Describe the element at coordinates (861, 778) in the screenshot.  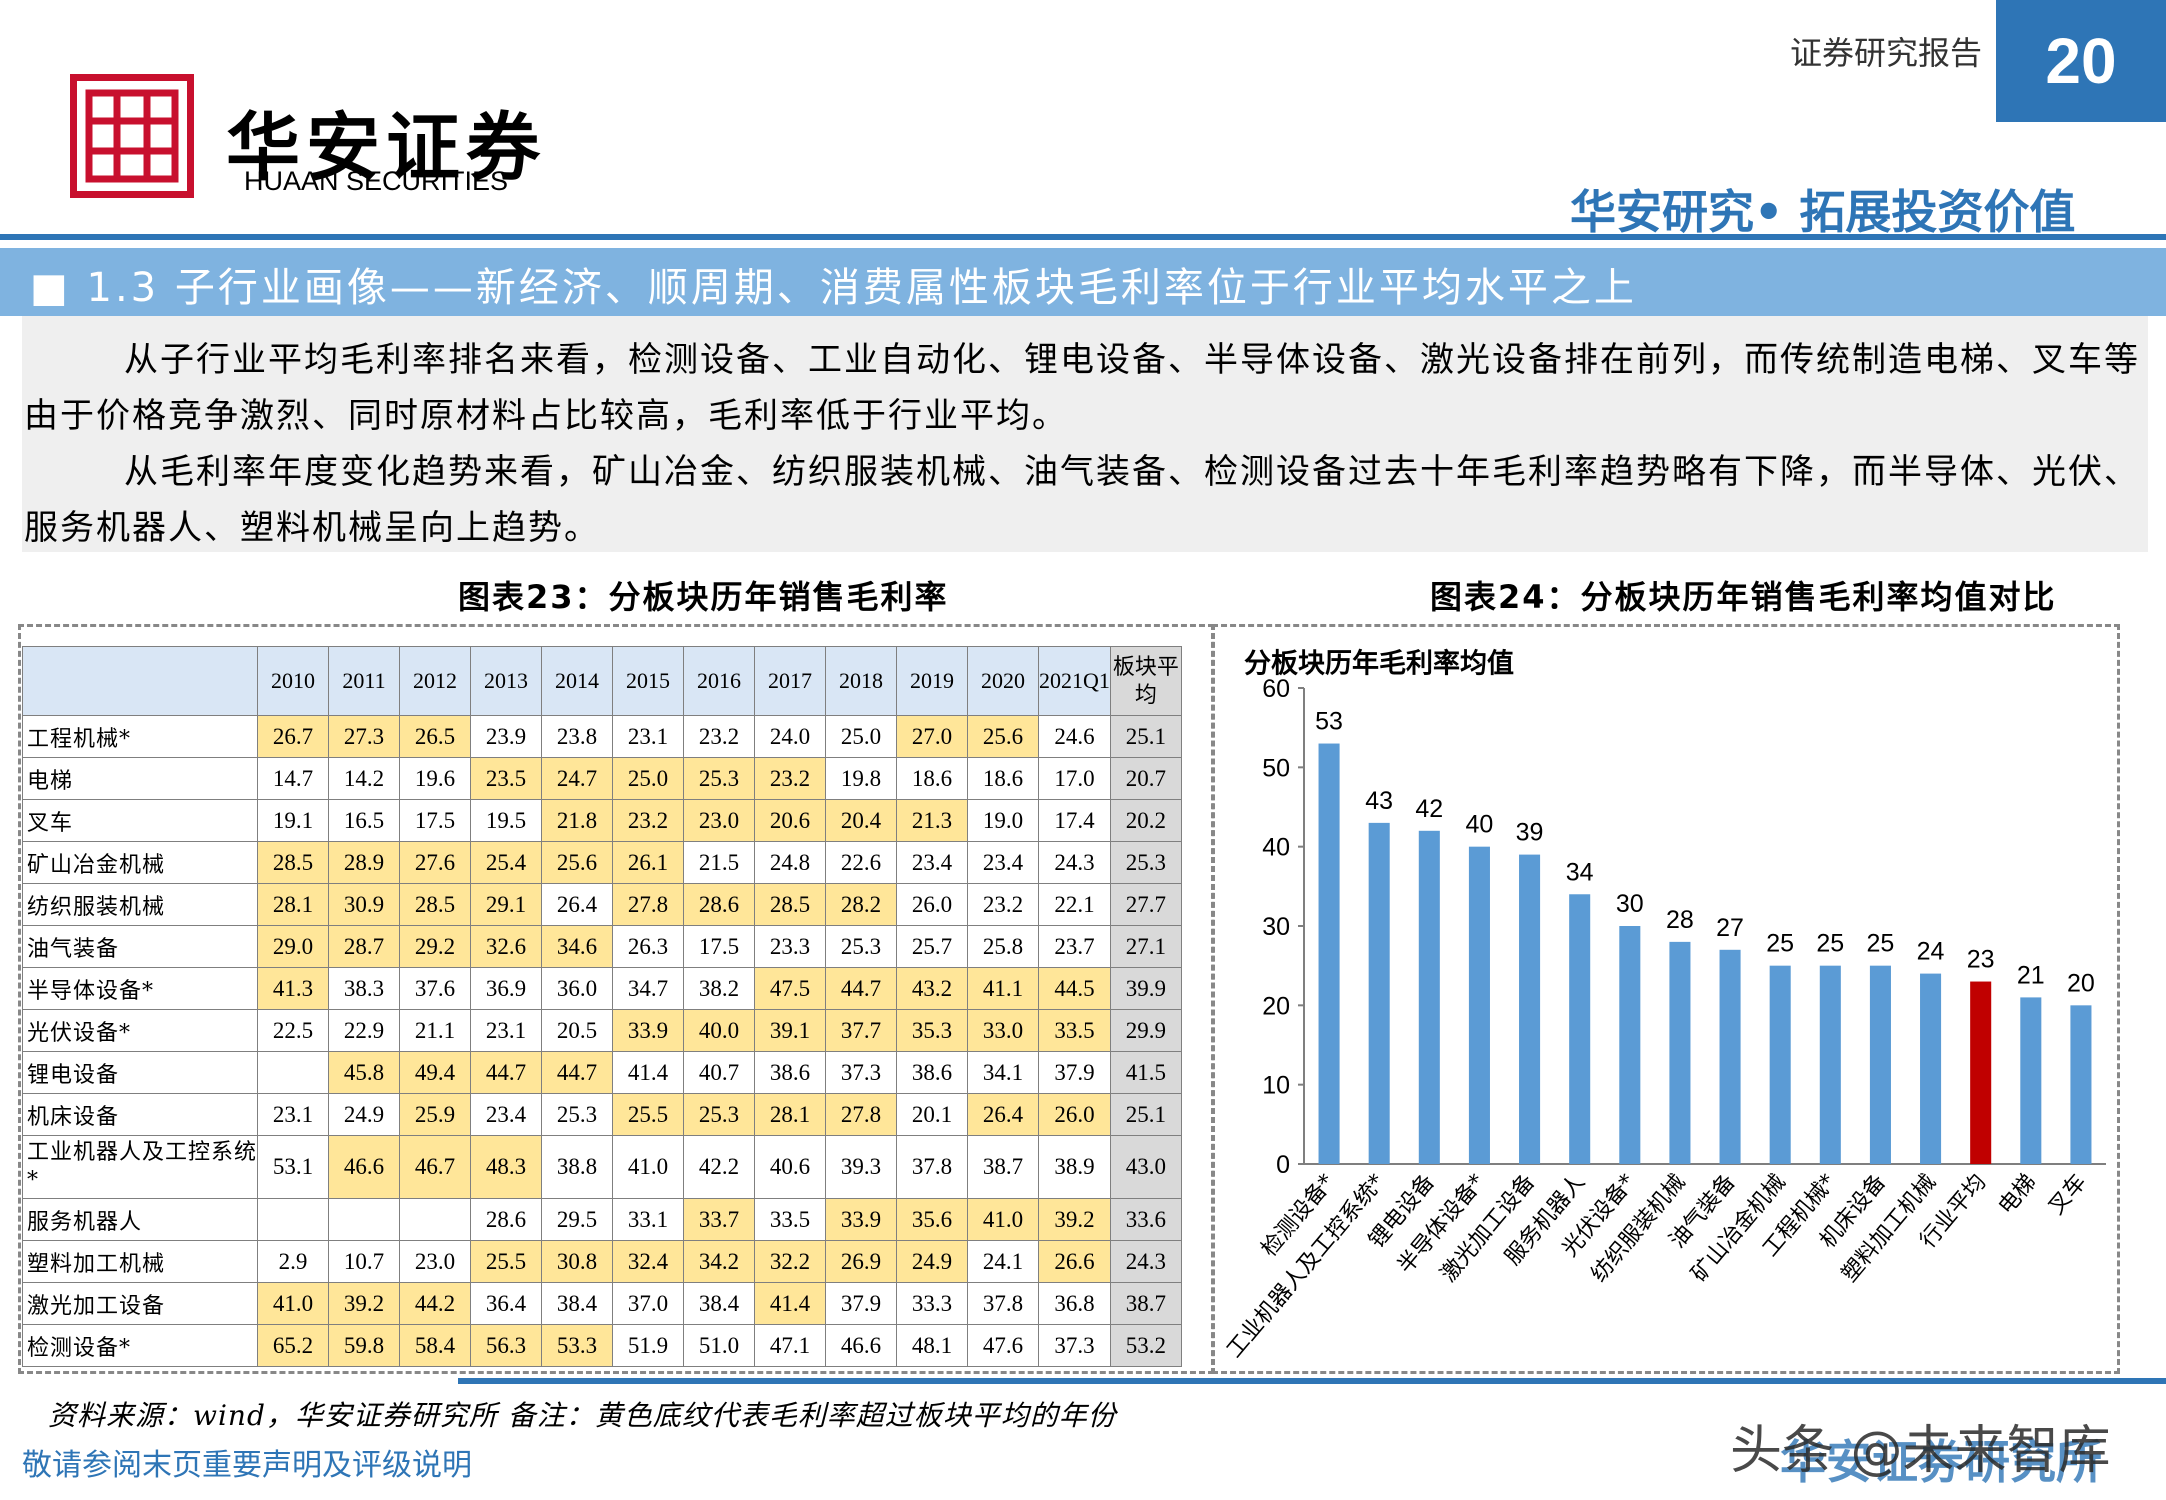
I see `table-cell: 19.8` at that location.